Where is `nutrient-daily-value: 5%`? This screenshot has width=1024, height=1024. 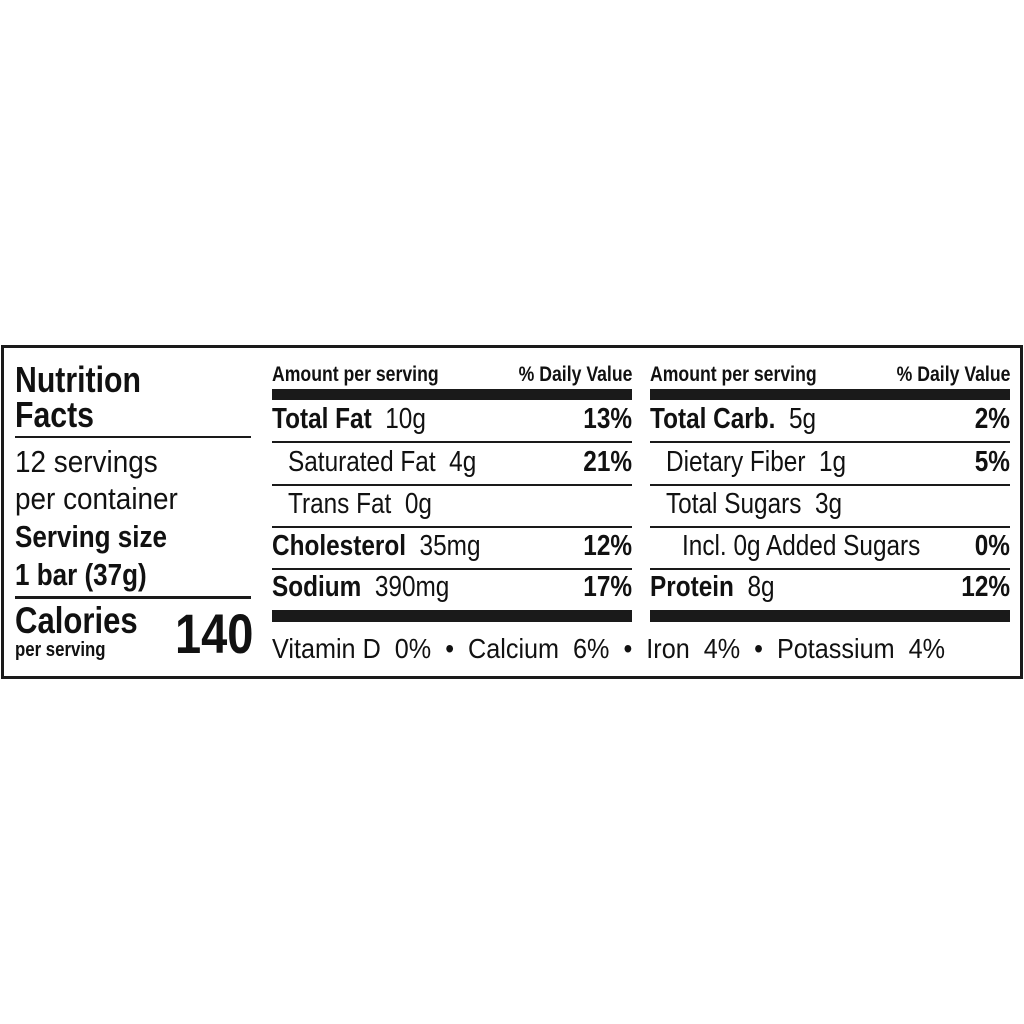
nutrient-daily-value: 5% is located at coordinates (992, 462).